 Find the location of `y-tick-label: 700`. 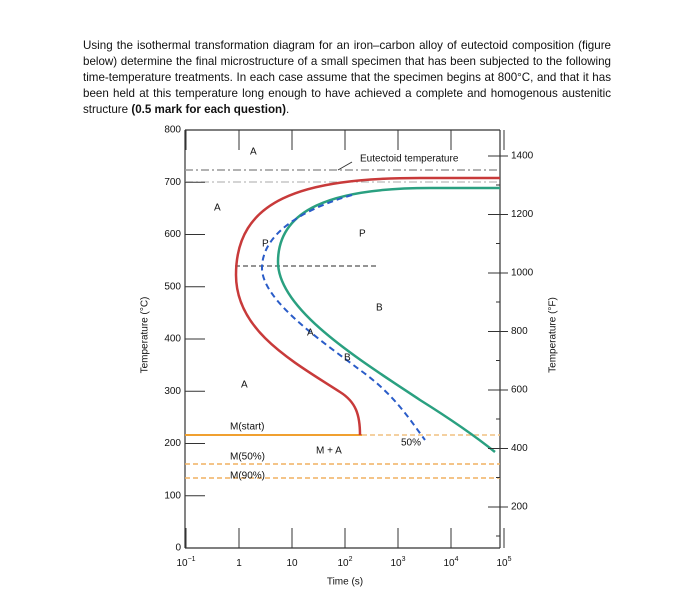

y-tick-label: 700 is located at coordinates (172, 182).